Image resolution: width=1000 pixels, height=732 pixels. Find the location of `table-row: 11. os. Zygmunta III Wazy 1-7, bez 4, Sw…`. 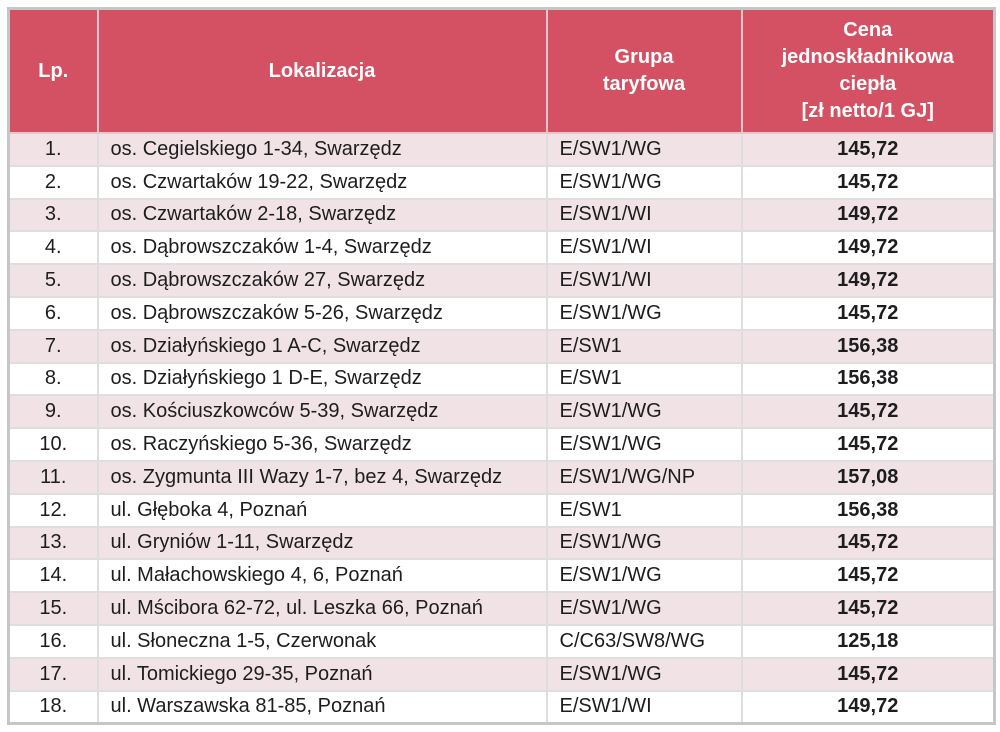

table-row: 11. os. Zygmunta III Wazy 1-7, bez 4, Sw… is located at coordinates (501, 477).